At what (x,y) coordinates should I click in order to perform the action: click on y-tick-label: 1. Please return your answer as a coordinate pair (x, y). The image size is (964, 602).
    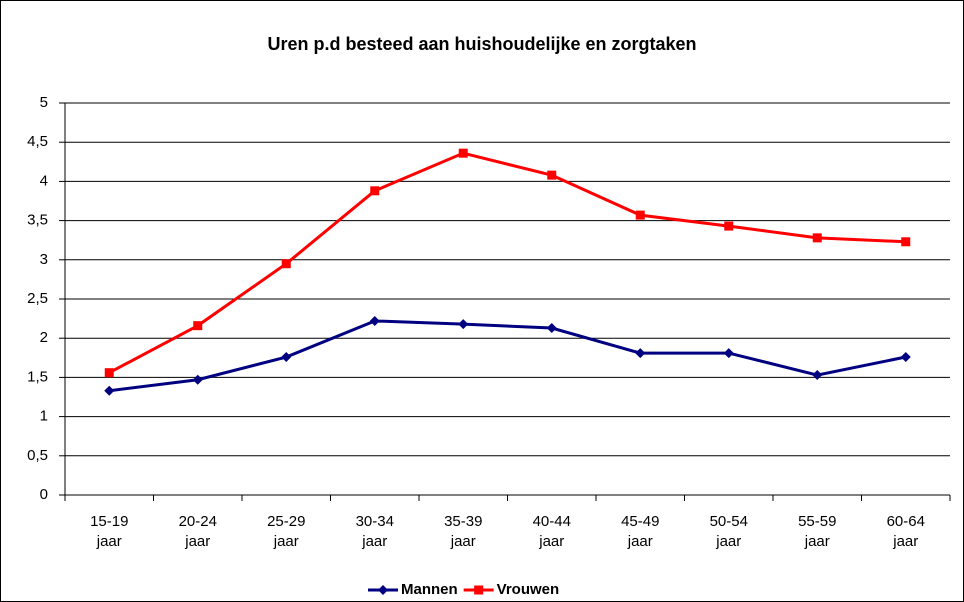
    Looking at the image, I should click on (44, 416).